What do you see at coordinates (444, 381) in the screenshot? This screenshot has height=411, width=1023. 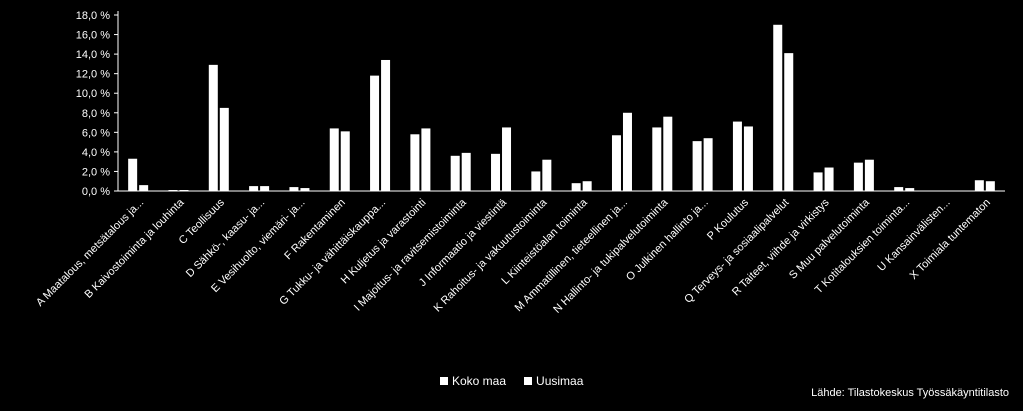 I see `legend-swatch-koko-maa` at bounding box center [444, 381].